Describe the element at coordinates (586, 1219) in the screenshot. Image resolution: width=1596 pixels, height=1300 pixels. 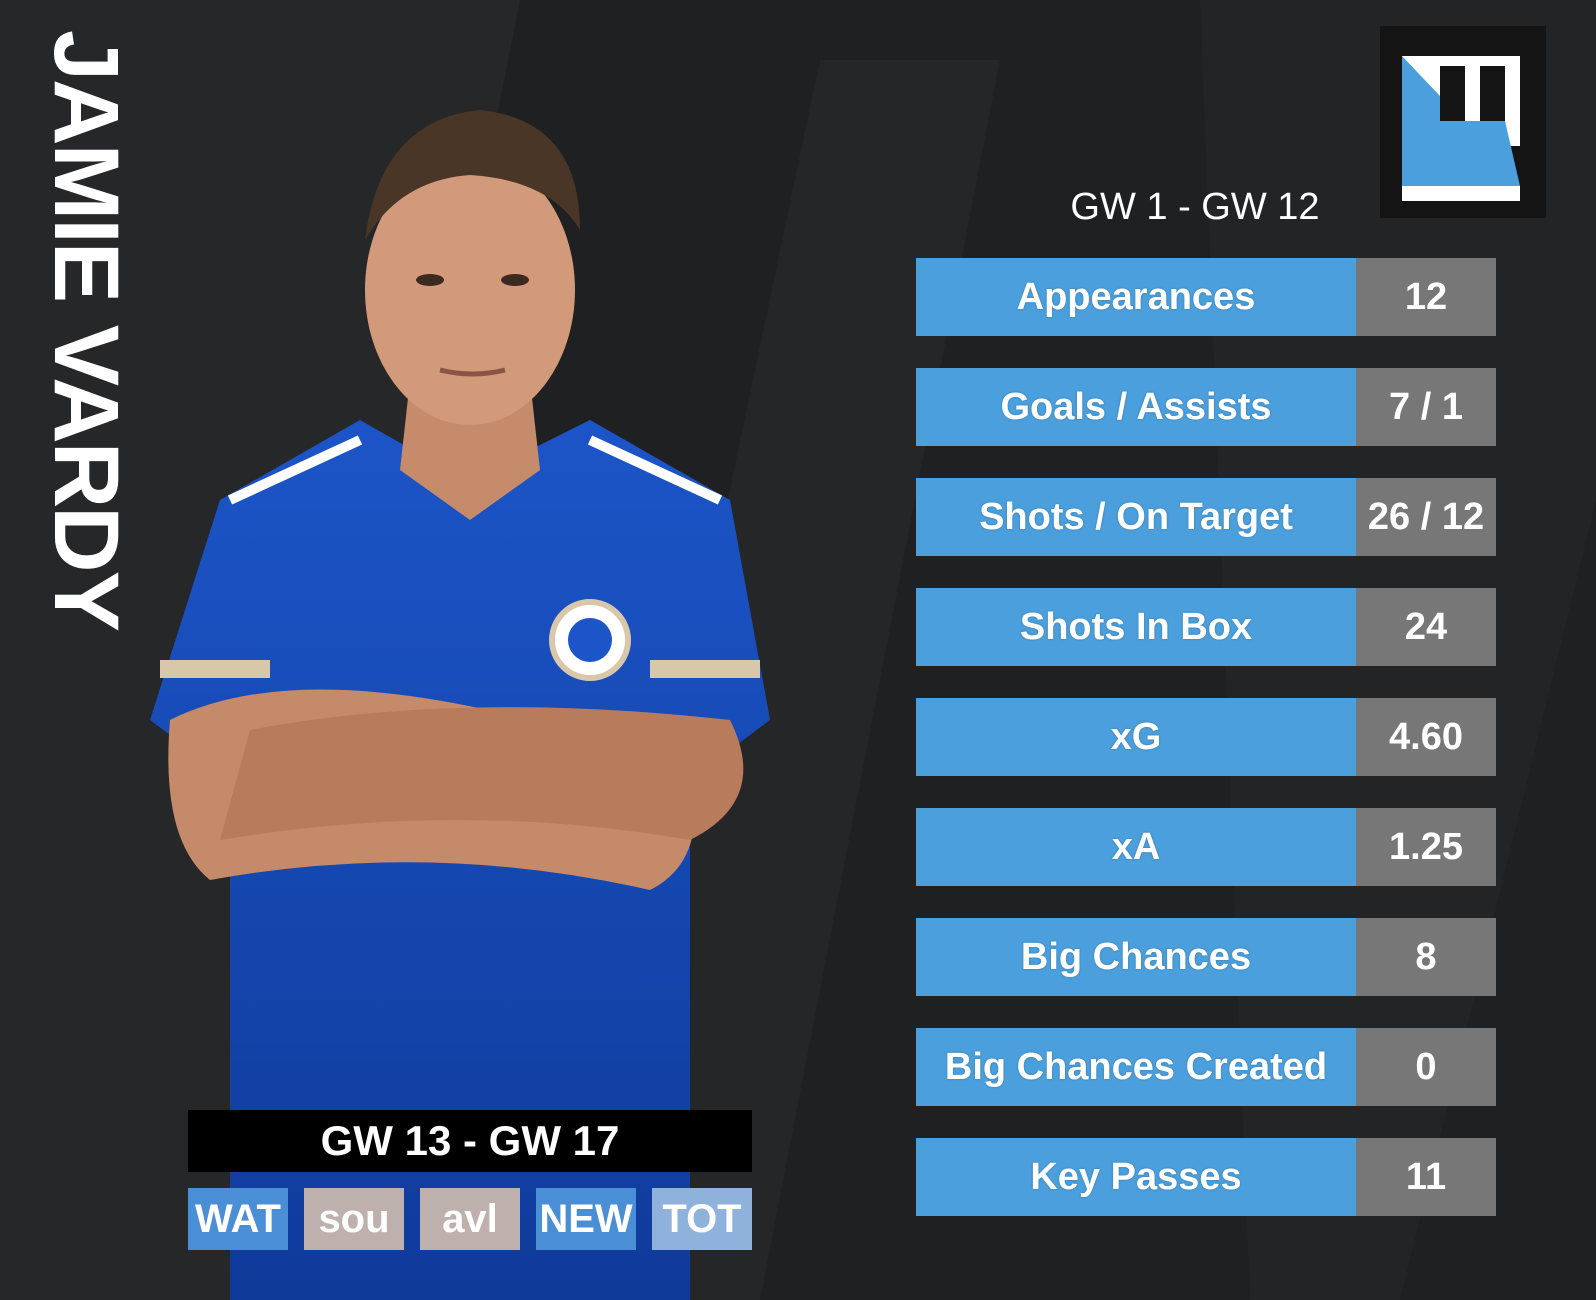
I see `fixture-badge: NEW` at that location.